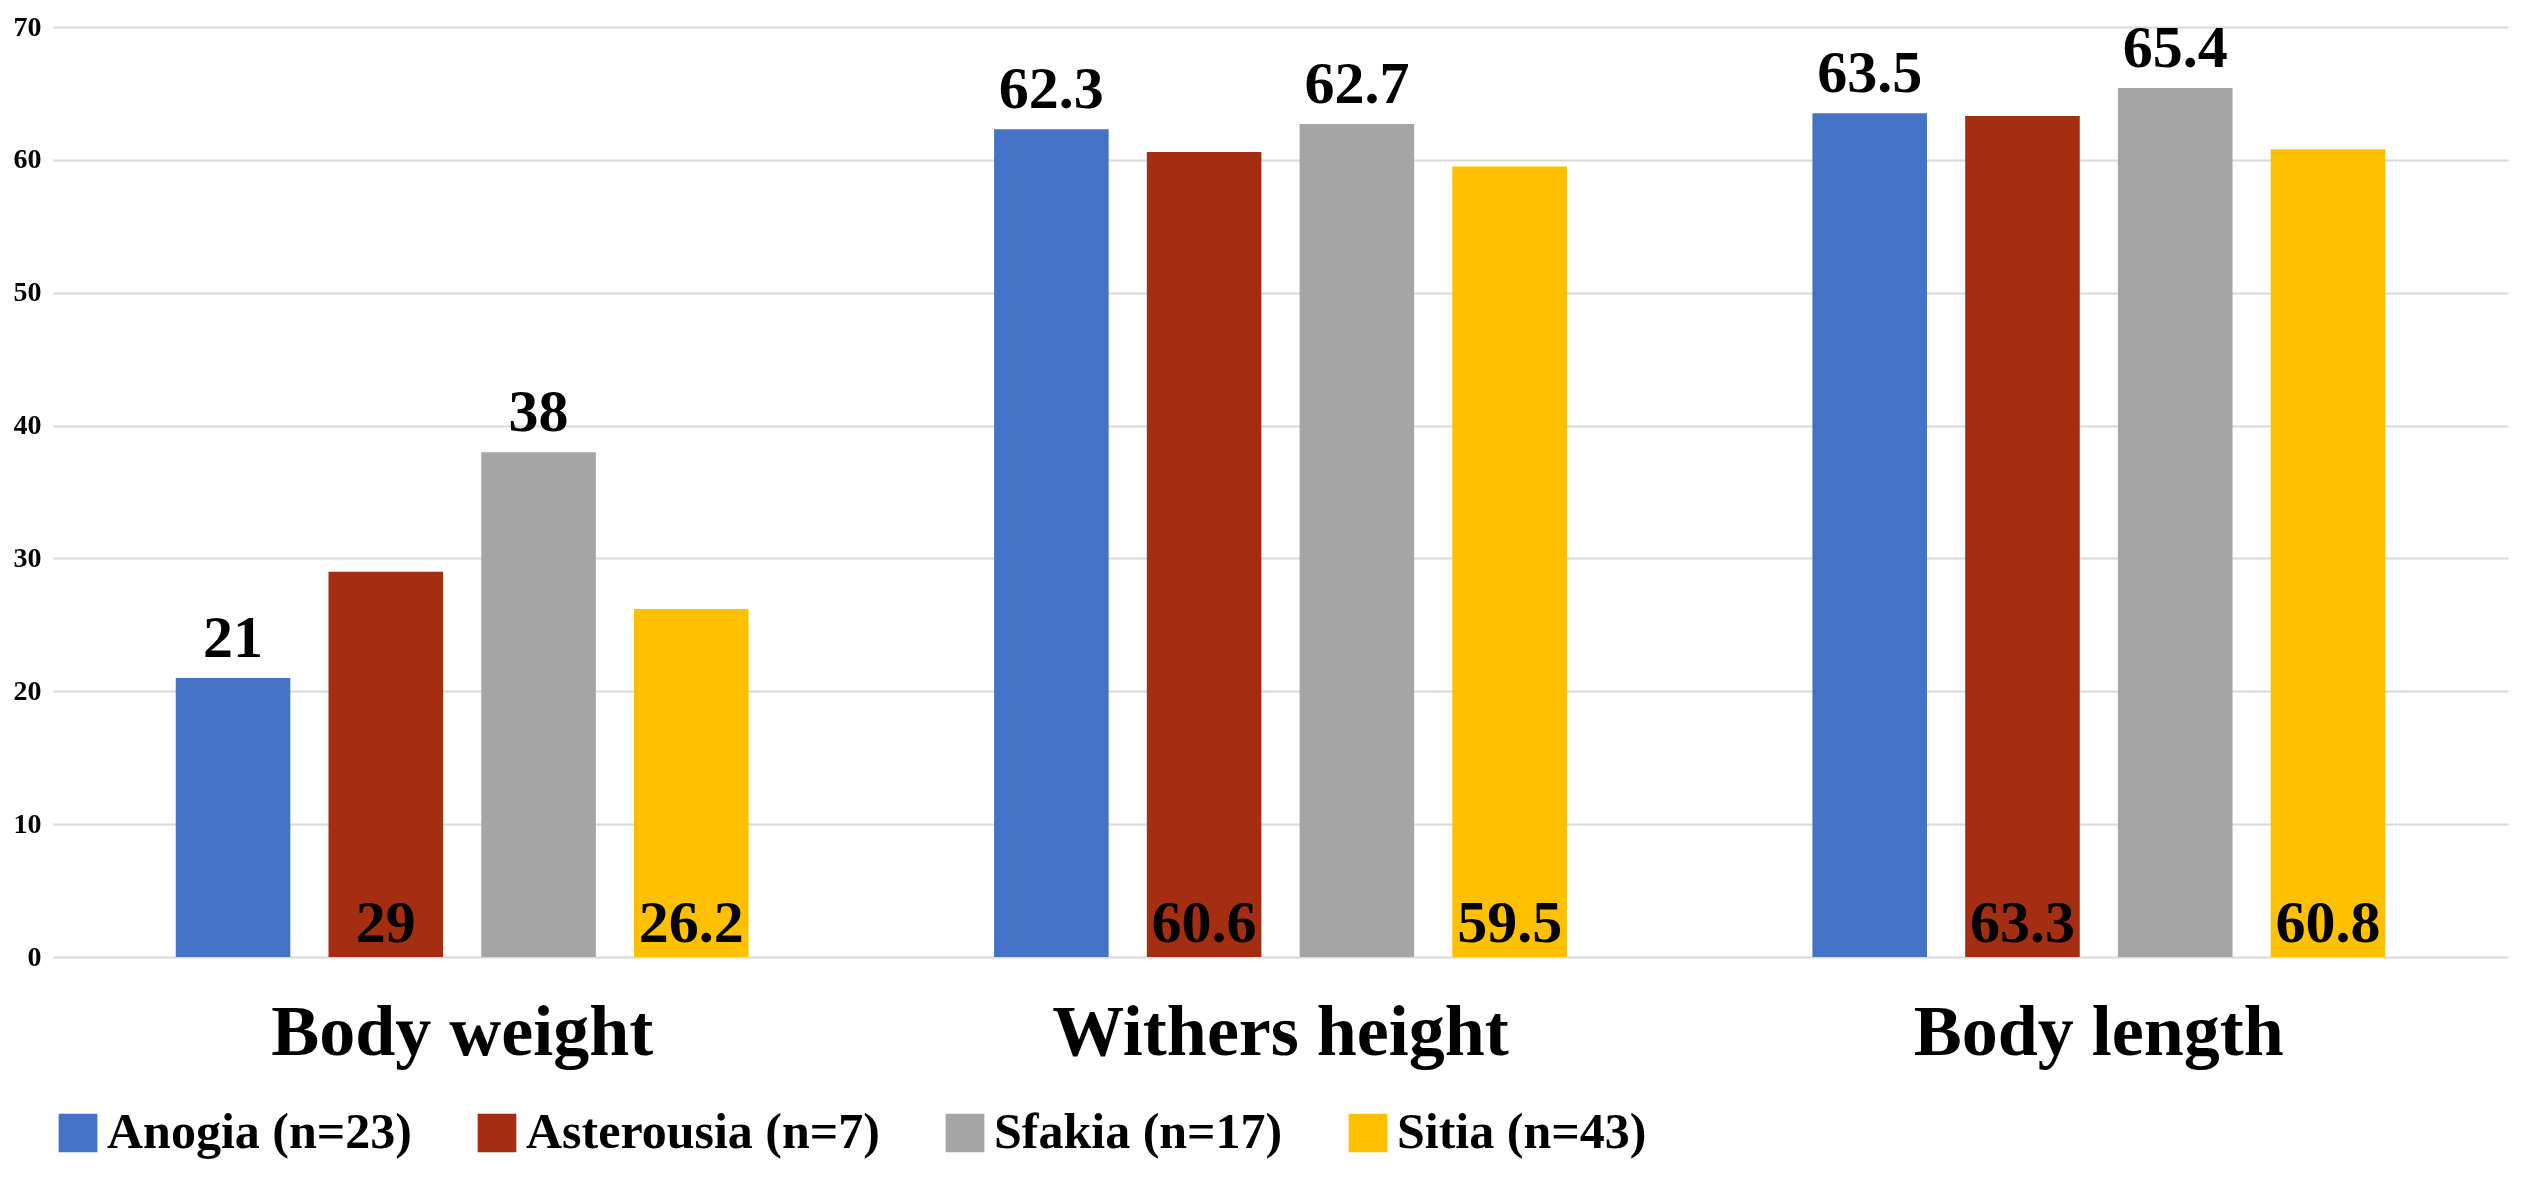 The width and height of the screenshot is (2526, 1177). I want to click on data-label: 63.5, so click(1870, 72).